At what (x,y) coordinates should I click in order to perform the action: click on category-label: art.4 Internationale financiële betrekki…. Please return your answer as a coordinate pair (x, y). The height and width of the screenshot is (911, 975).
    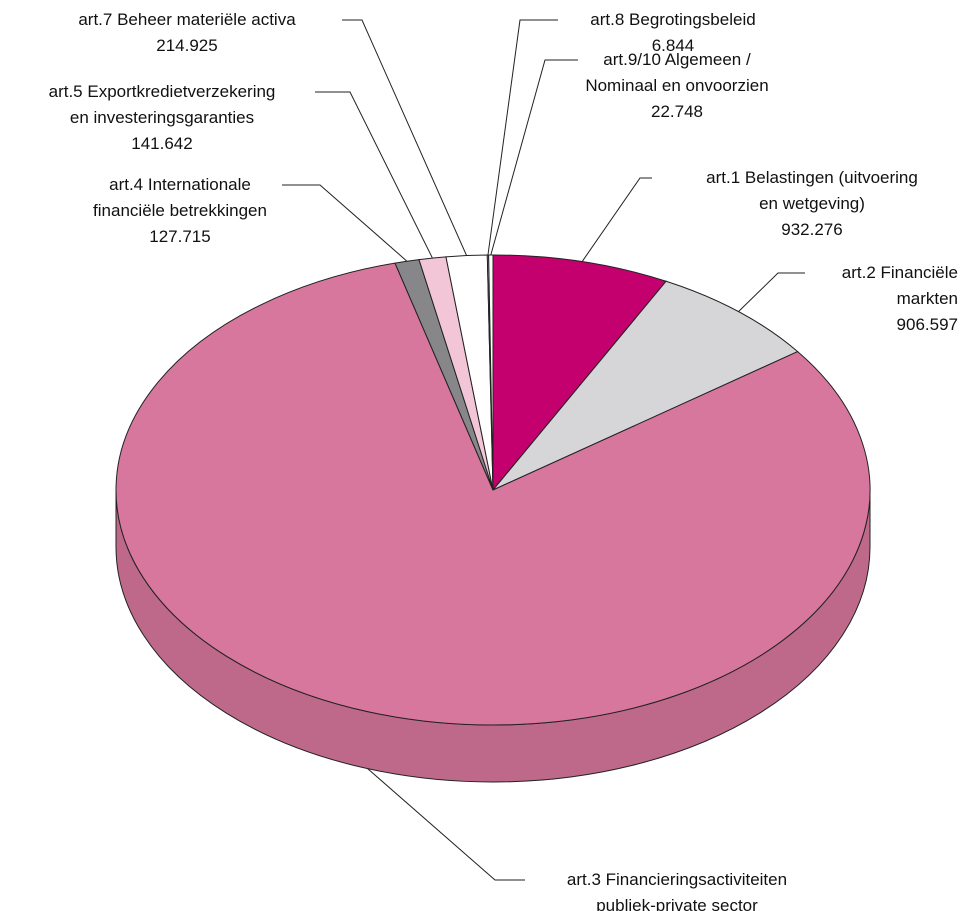
    Looking at the image, I should click on (180, 197).